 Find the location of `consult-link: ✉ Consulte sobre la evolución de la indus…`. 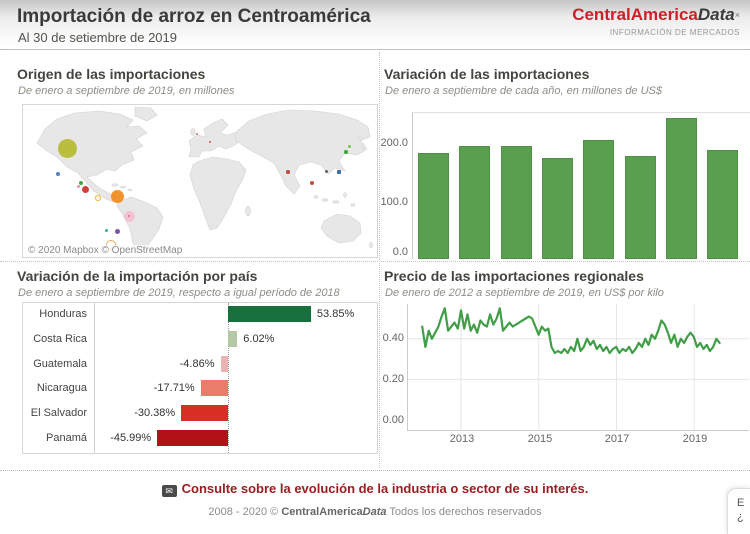

consult-link: ✉ Consulte sobre la evolución de la indus… is located at coordinates (375, 489).